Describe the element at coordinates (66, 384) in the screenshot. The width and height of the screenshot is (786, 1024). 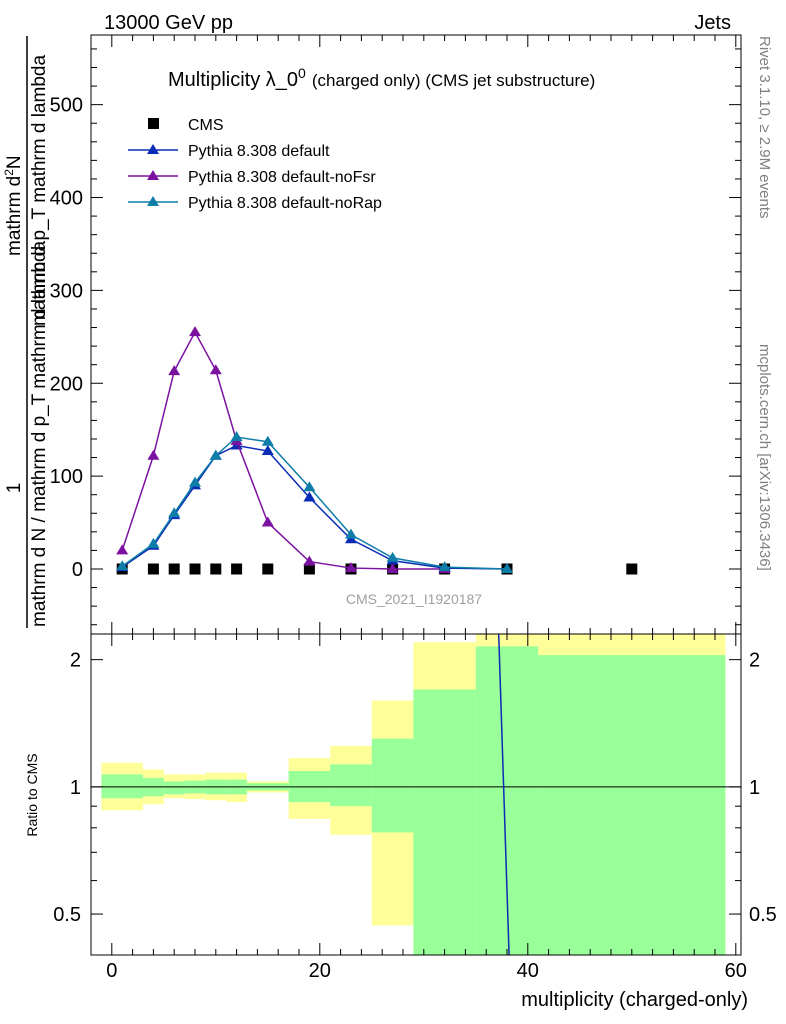
I see `top-y-tick-label: 200` at that location.